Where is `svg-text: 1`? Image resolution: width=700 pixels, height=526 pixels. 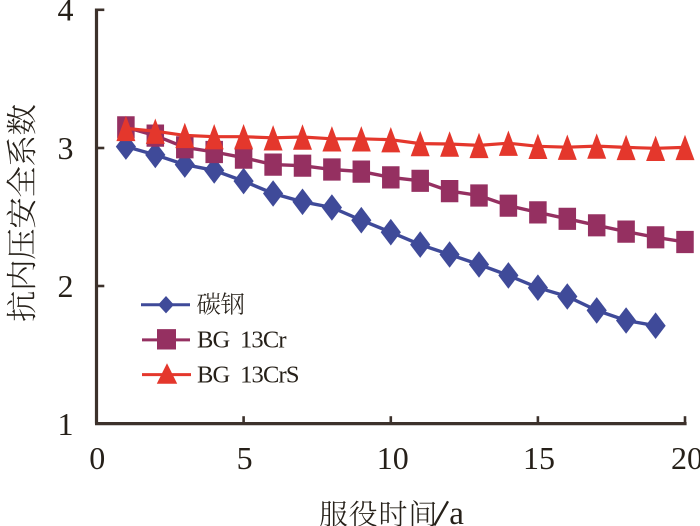
svg-text: 1 is located at coordinates (66, 424).